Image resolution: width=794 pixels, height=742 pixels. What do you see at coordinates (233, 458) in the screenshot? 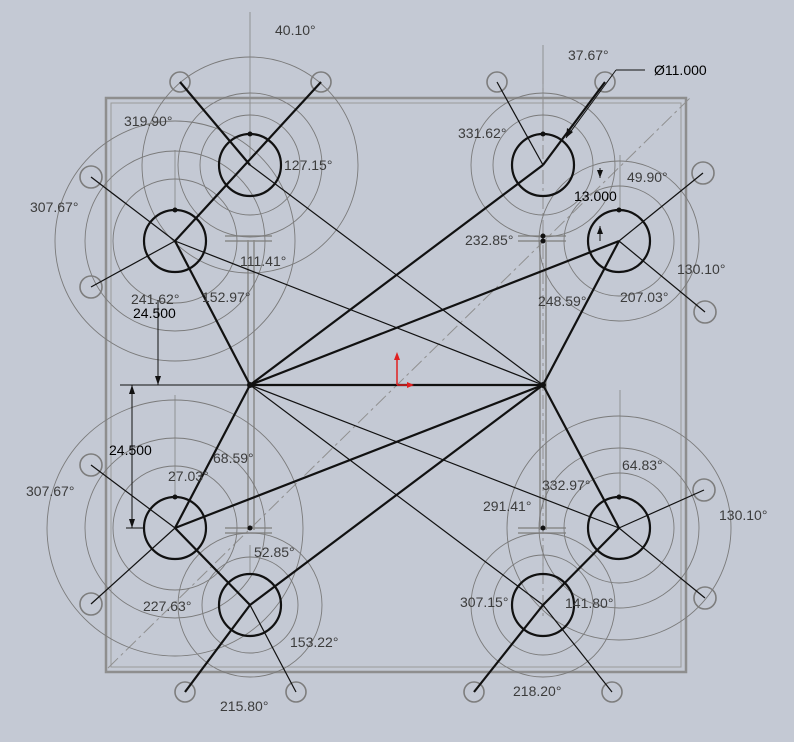
I see `angle-label: 68.59°` at bounding box center [233, 458].